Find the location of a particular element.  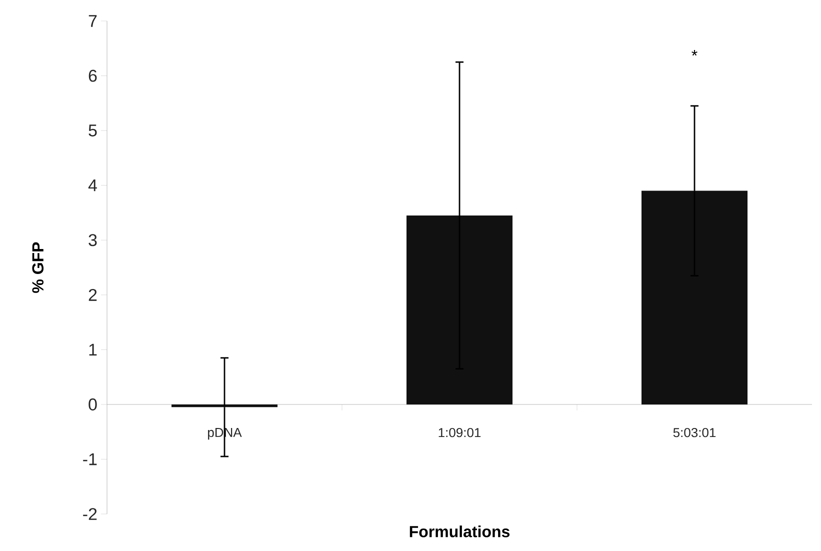

y-tick-label: -1 is located at coordinates (90, 459).